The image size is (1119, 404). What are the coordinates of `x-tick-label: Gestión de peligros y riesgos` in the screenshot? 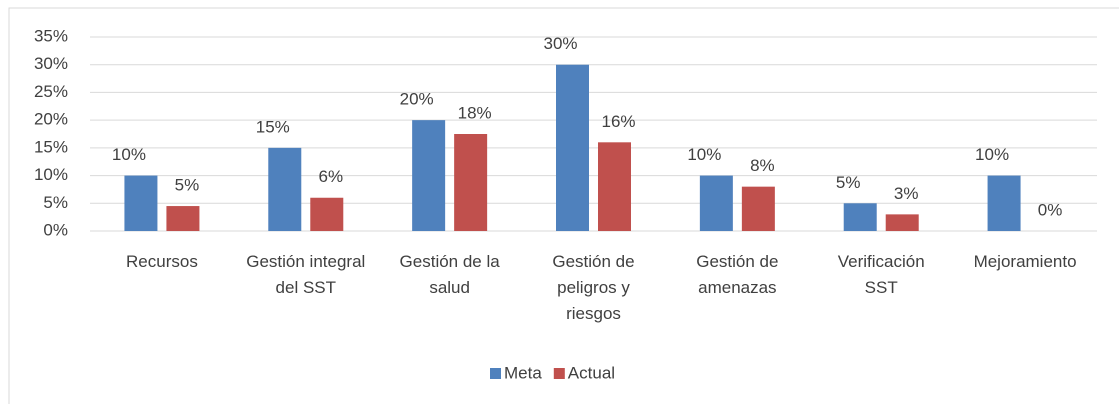 It's located at (593, 287).